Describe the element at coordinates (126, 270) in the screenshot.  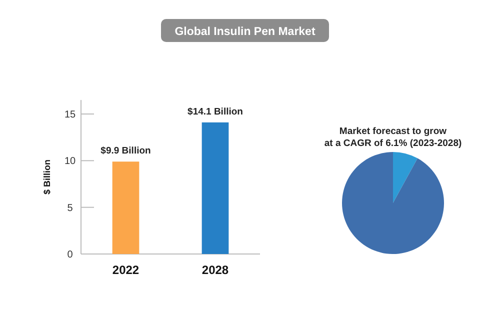
I see `x-tick-label: 2022` at that location.